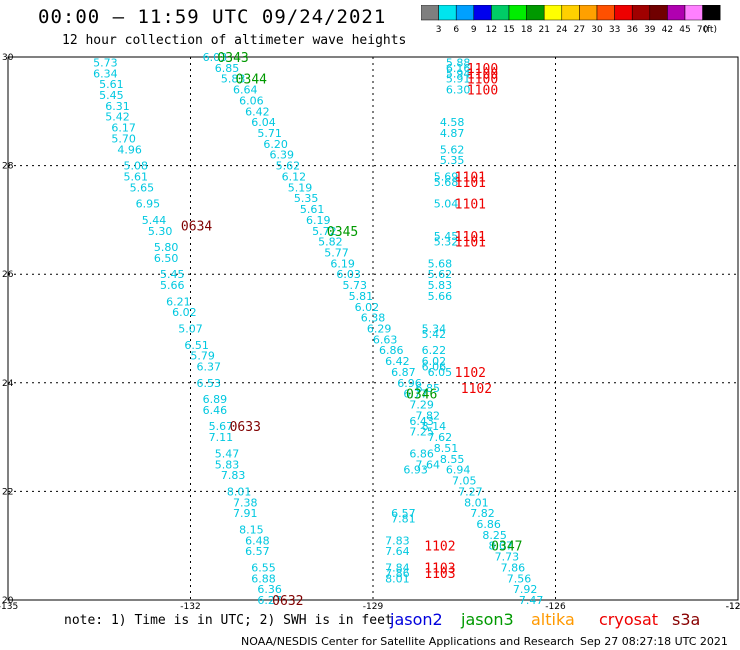 Image resolution: width=740 pixels, height=650 pixels. I want to click on wave-height-value: 6.39, so click(282, 155).